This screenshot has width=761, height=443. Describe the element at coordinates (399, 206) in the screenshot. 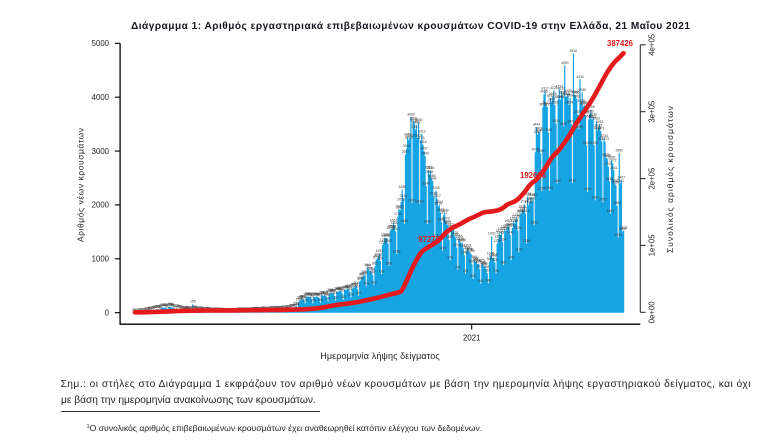

I see `svg-text: 1927` at that location.